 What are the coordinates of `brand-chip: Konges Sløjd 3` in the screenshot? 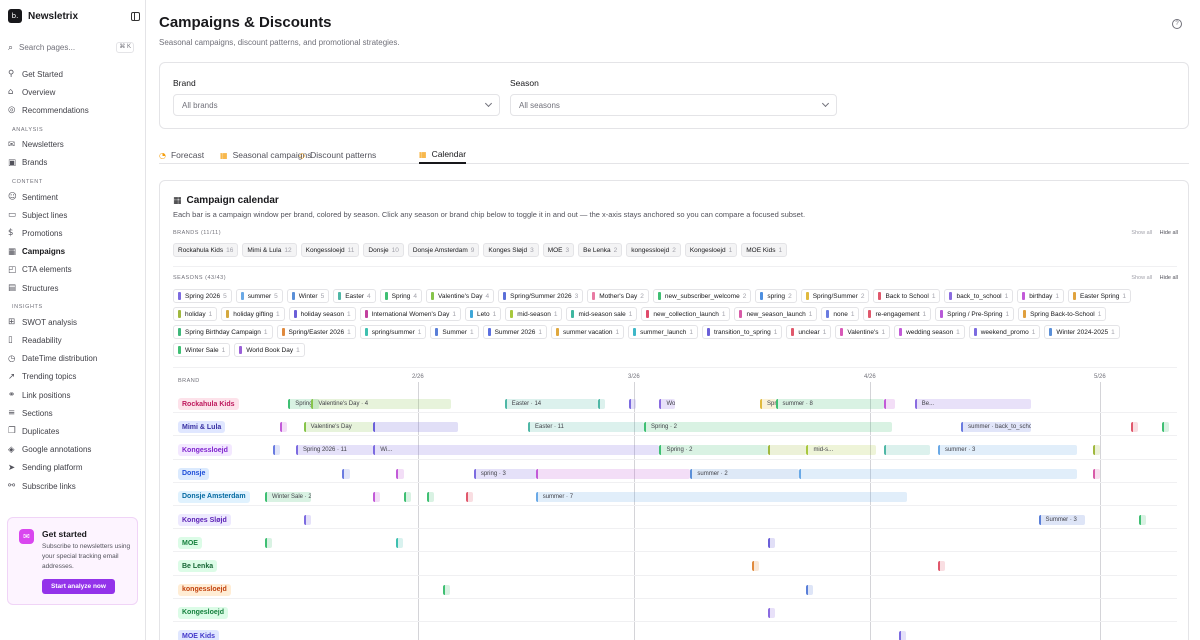 It's located at (511, 250).